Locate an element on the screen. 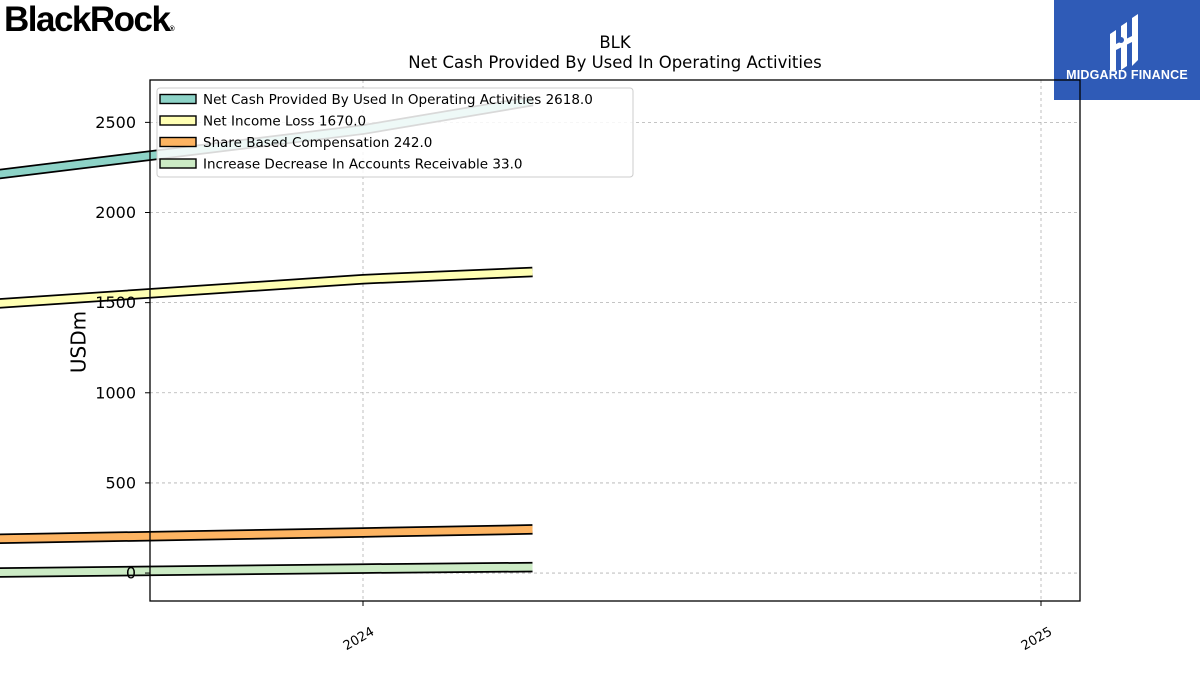  y-axis-label: USDm is located at coordinates (79, 342).